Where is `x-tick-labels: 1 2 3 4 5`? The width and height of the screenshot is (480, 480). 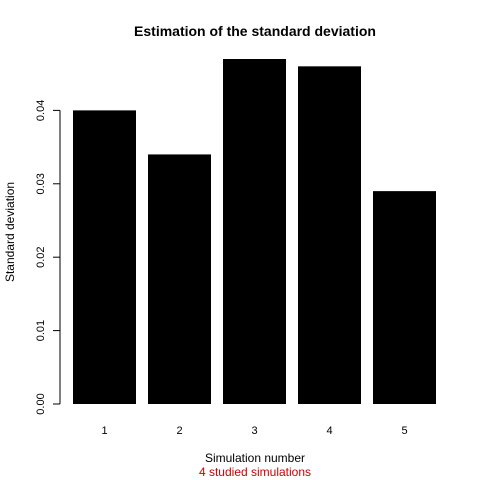
x-tick-labels: 1 2 3 4 5 is located at coordinates (254, 431).